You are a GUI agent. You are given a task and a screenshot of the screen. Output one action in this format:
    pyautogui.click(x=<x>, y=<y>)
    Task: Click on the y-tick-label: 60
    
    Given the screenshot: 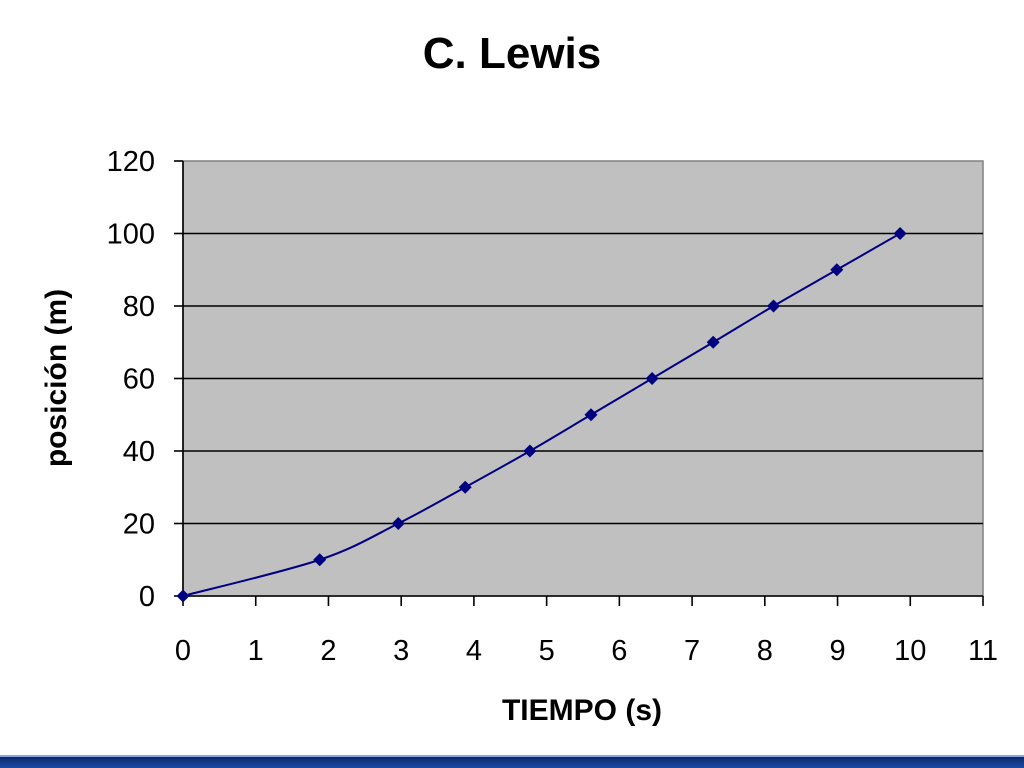 What is the action you would take?
    pyautogui.click(x=139, y=380)
    